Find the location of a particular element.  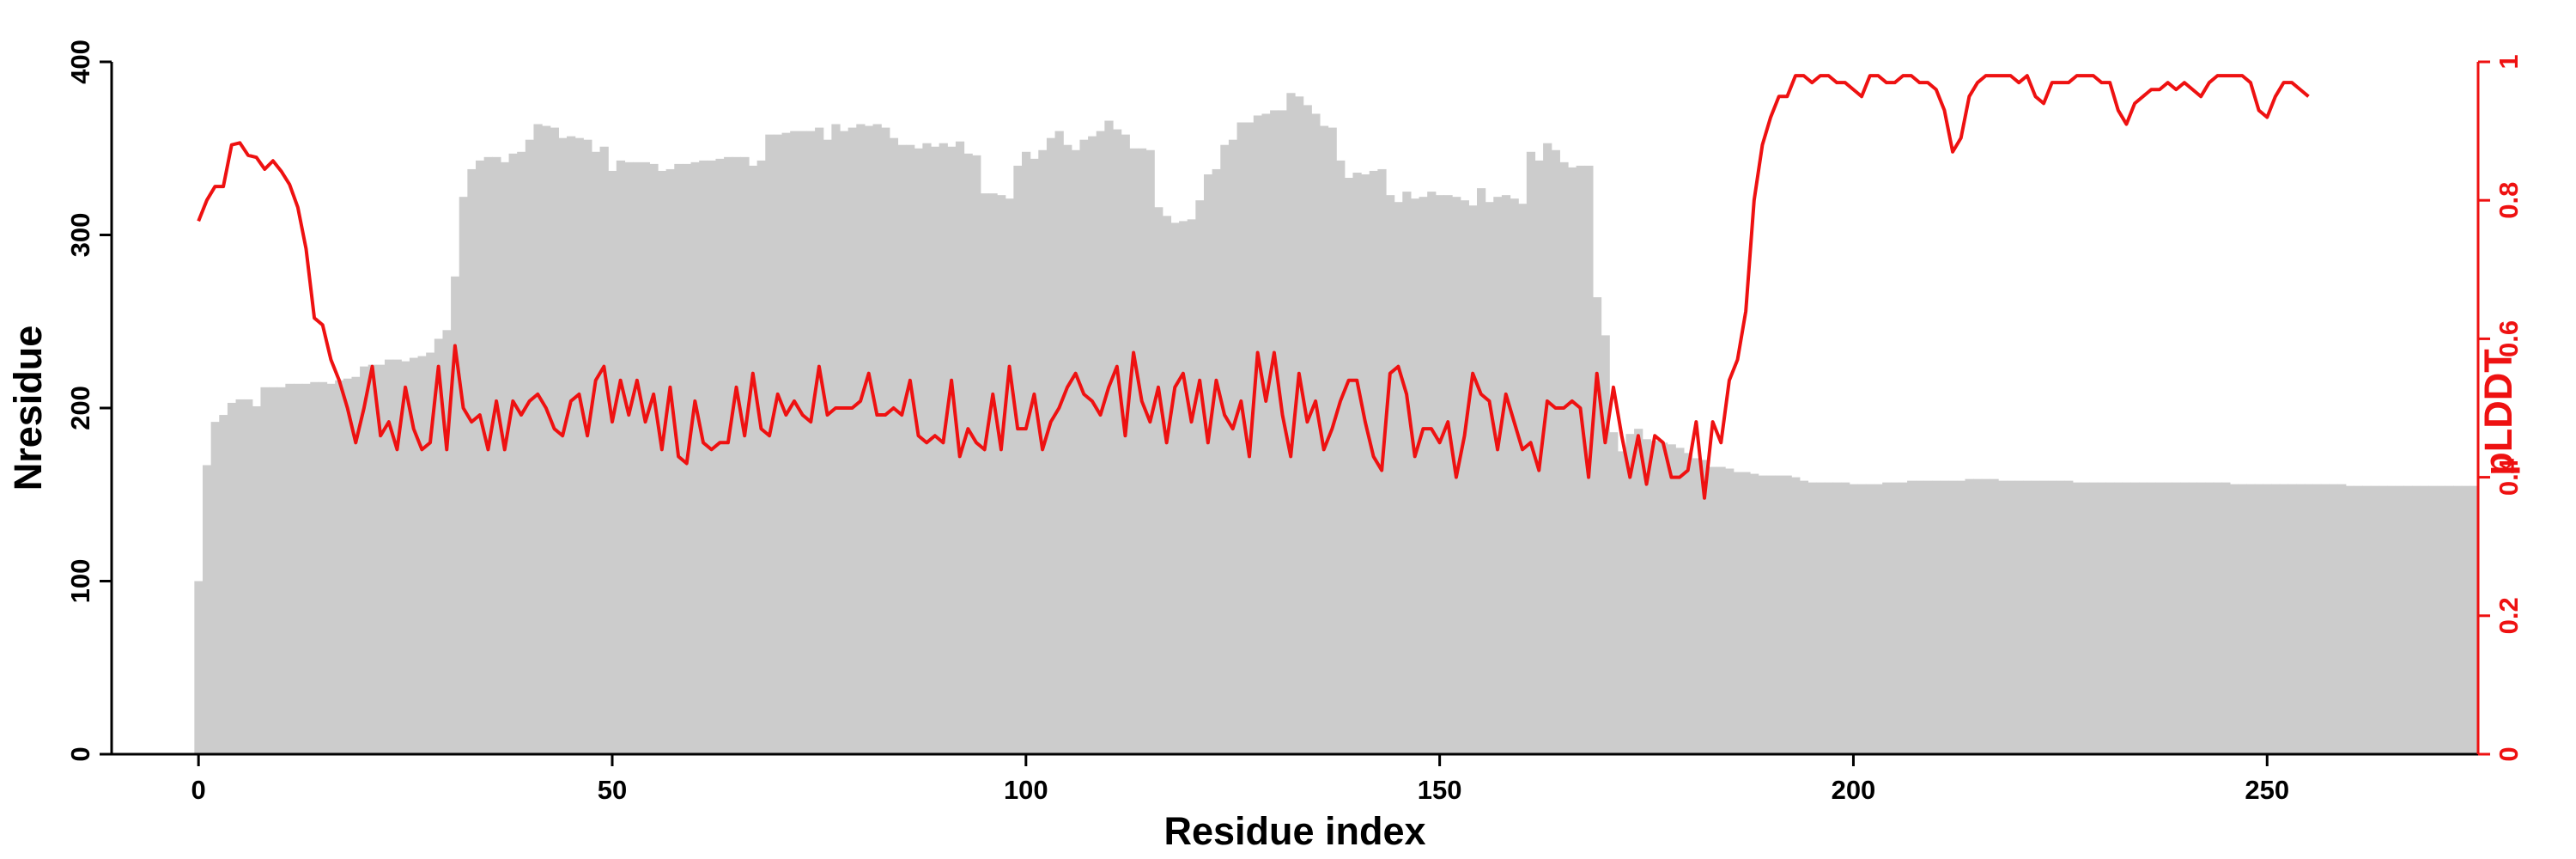

x-axis-title: Residue index is located at coordinates (1294, 831).